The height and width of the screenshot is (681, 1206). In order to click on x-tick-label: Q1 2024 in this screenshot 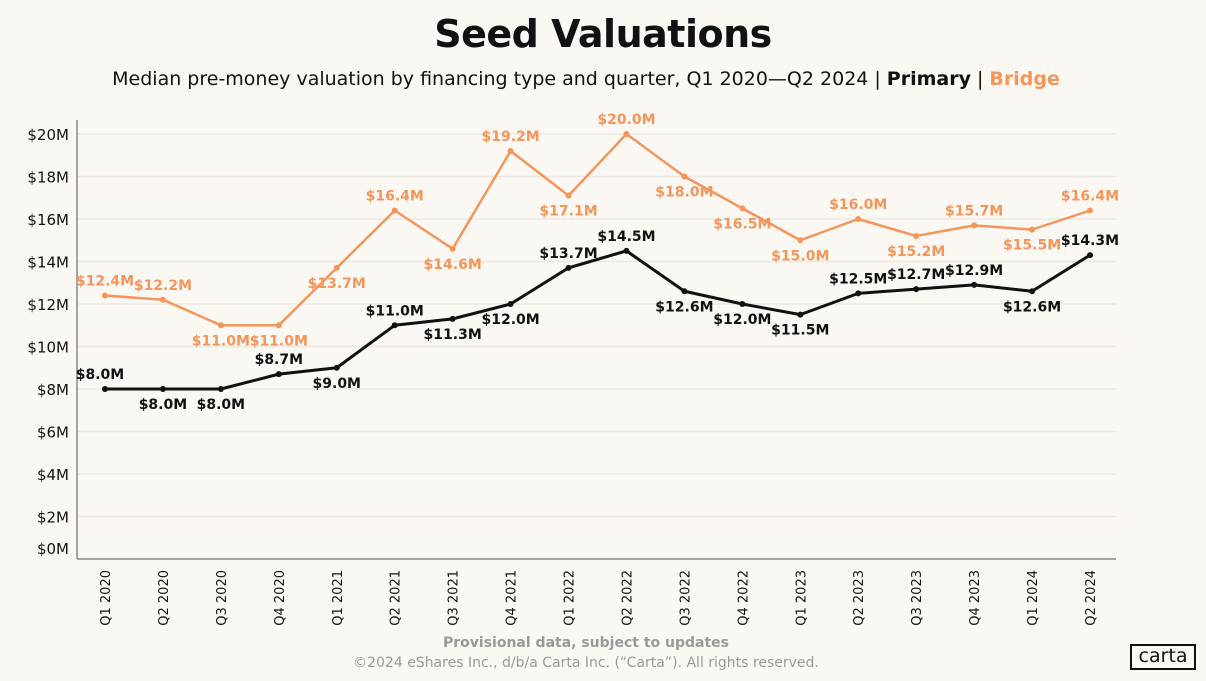, I will do `click(1033, 598)`.